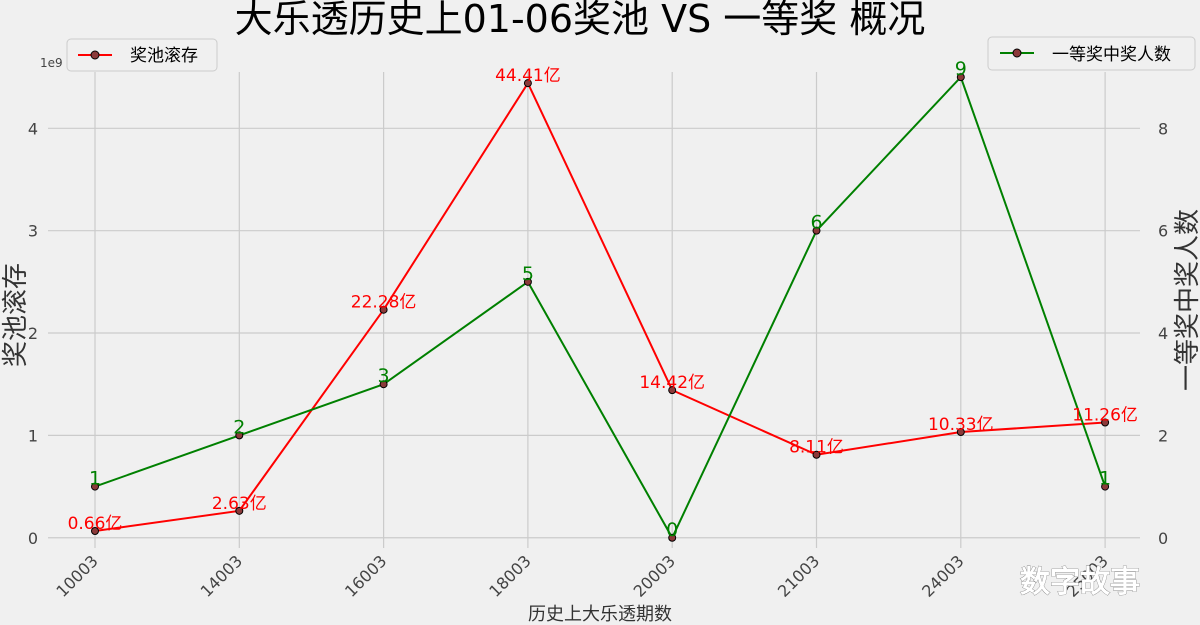  Describe the element at coordinates (239, 427) in the screenshot. I see `series-1-data-label: 2` at that location.